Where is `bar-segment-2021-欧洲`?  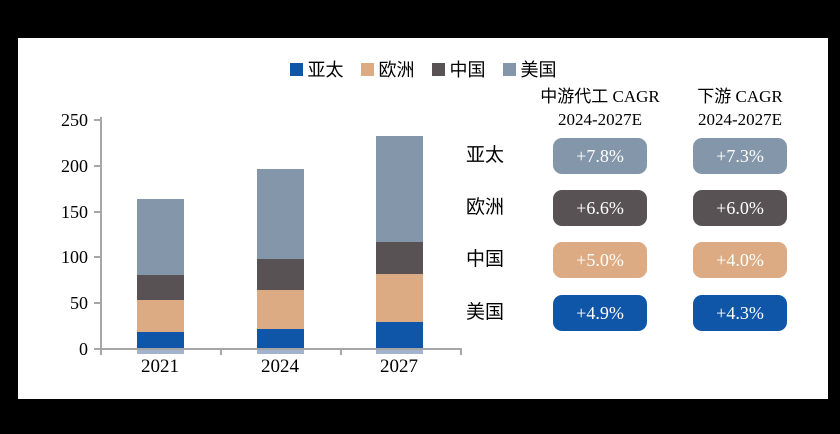 bar-segment-2021-欧洲 is located at coordinates (160, 316).